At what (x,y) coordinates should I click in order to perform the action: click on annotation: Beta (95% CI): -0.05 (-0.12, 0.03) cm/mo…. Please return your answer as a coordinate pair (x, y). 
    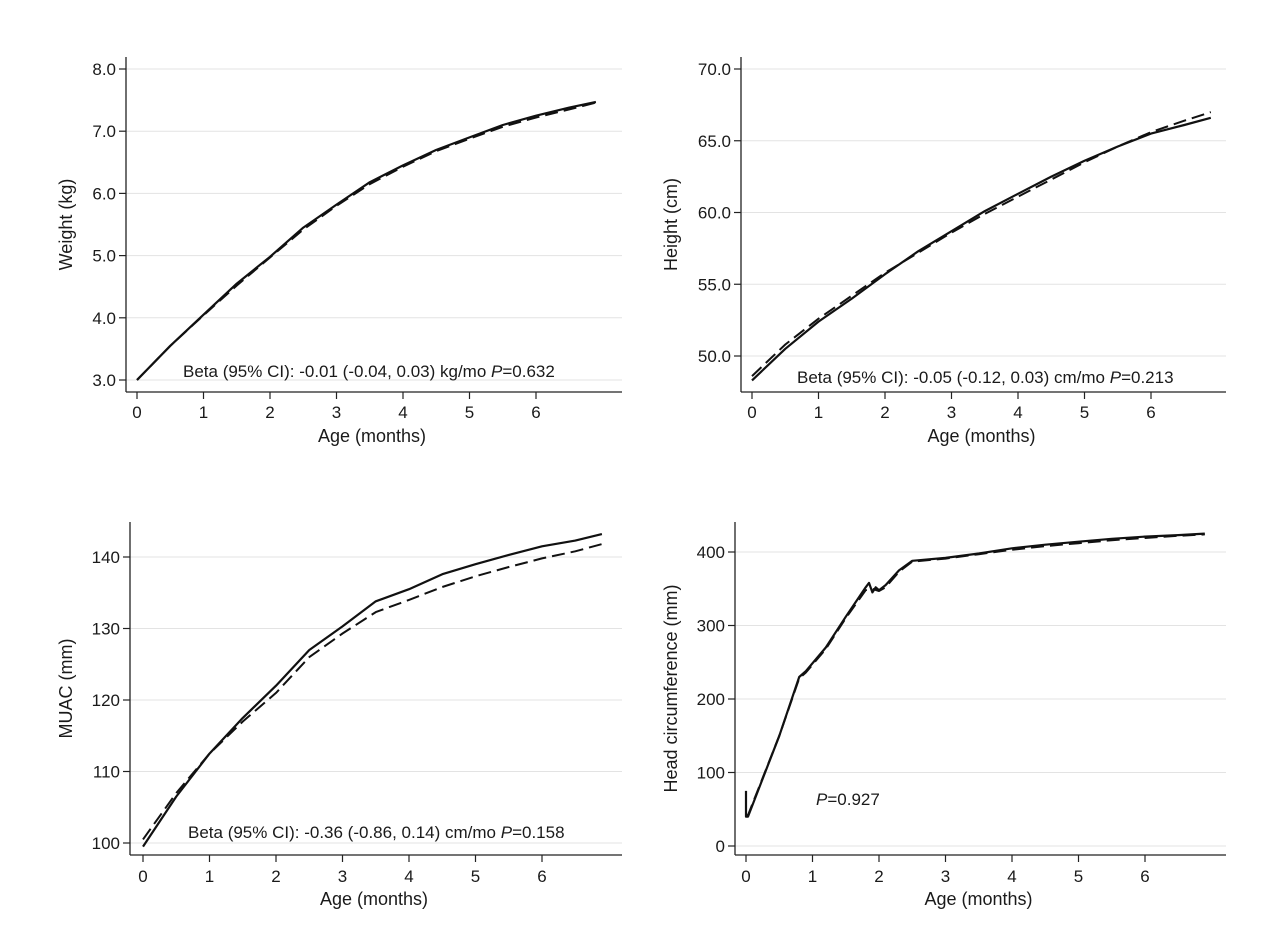
    Looking at the image, I should click on (985, 377).